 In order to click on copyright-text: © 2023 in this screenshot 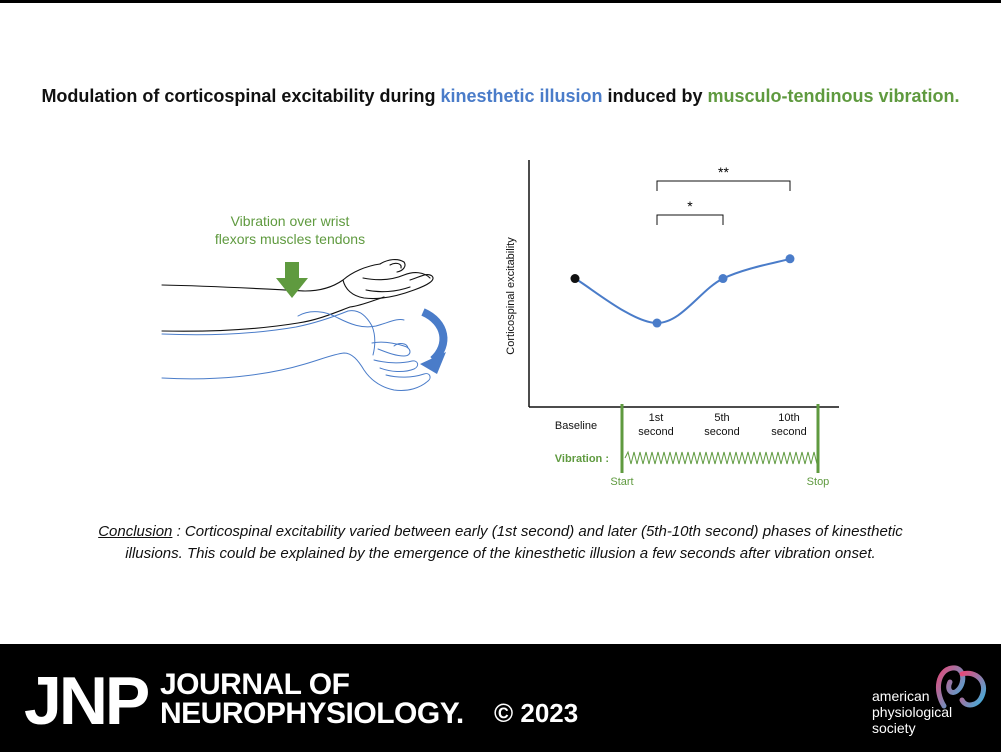, I will do `click(536, 713)`.